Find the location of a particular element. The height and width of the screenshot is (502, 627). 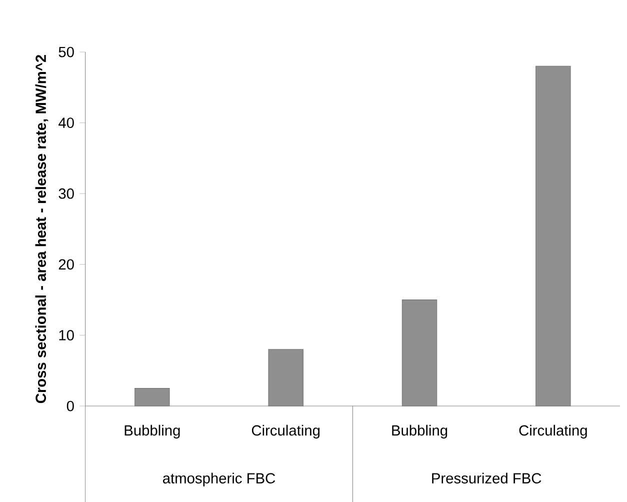

y-tick-label: 50 is located at coordinates (66, 52).